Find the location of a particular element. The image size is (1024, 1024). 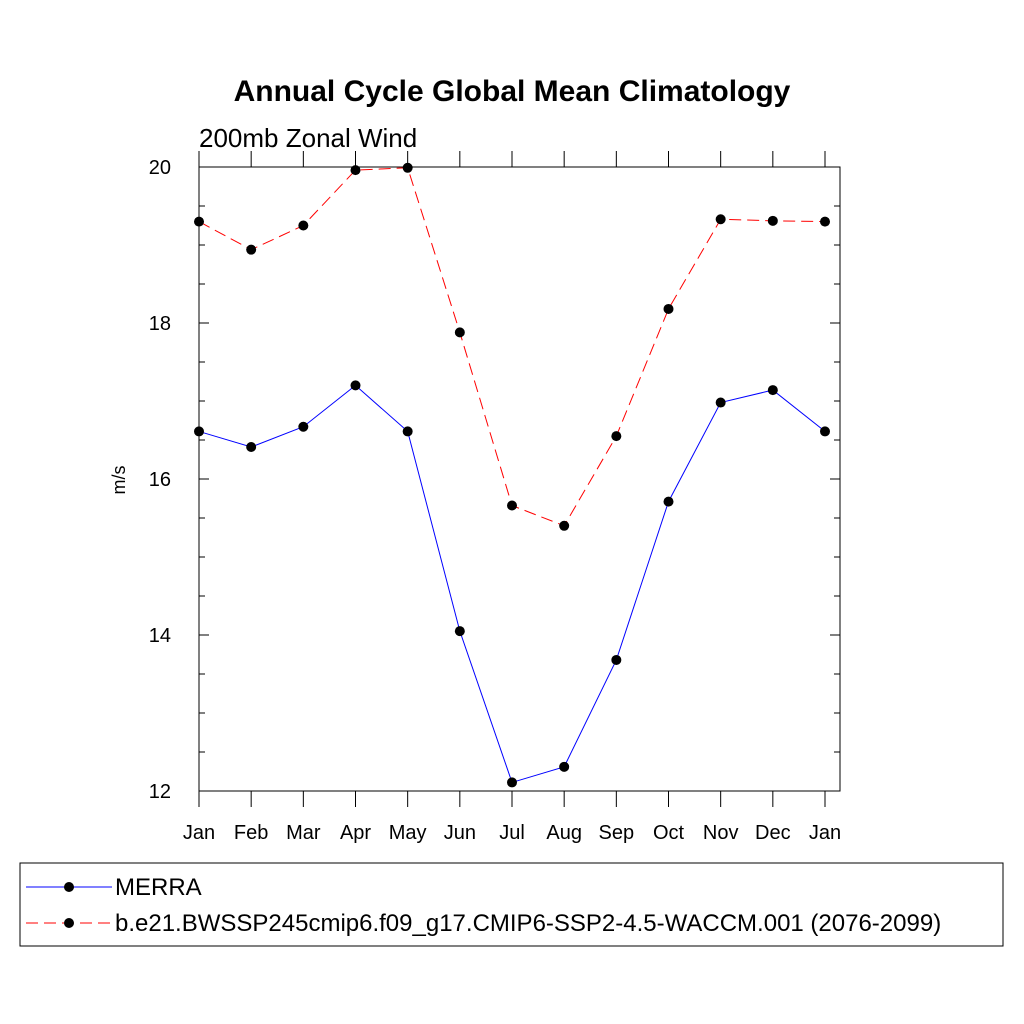

x-tick-label: Jun is located at coordinates (460, 833).